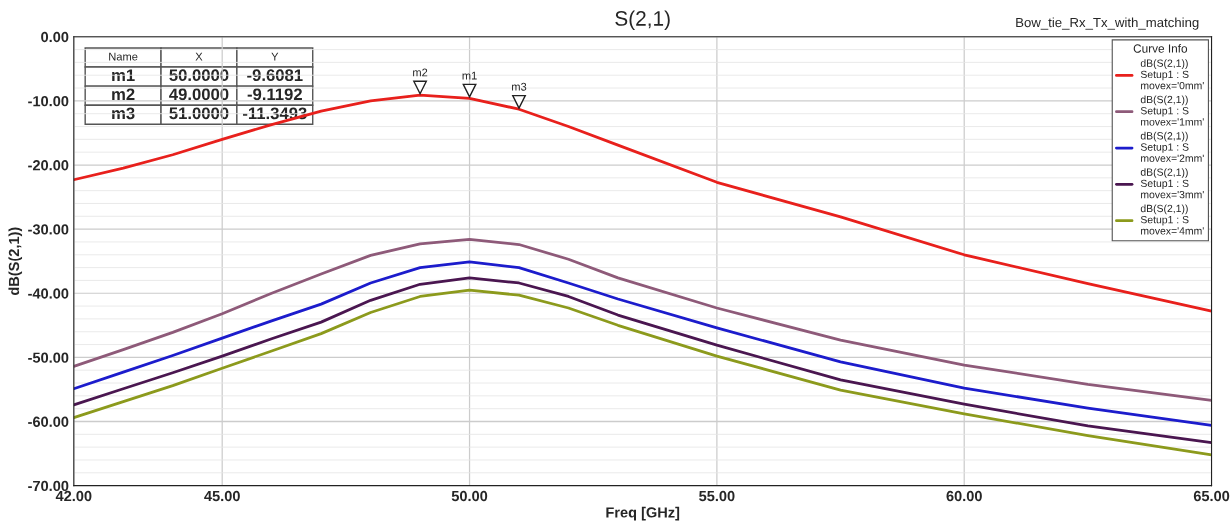  What do you see at coordinates (275, 56) in the screenshot?
I see `annotation: Y` at bounding box center [275, 56].